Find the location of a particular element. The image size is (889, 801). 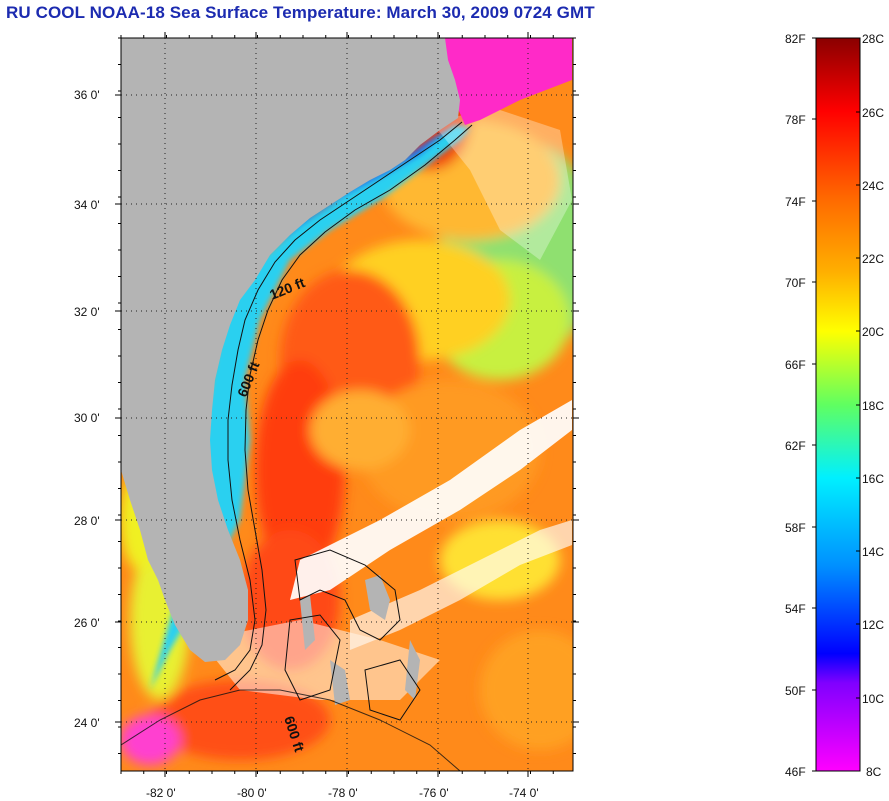

lon-label-76: -76 0' is located at coordinates (434, 793).